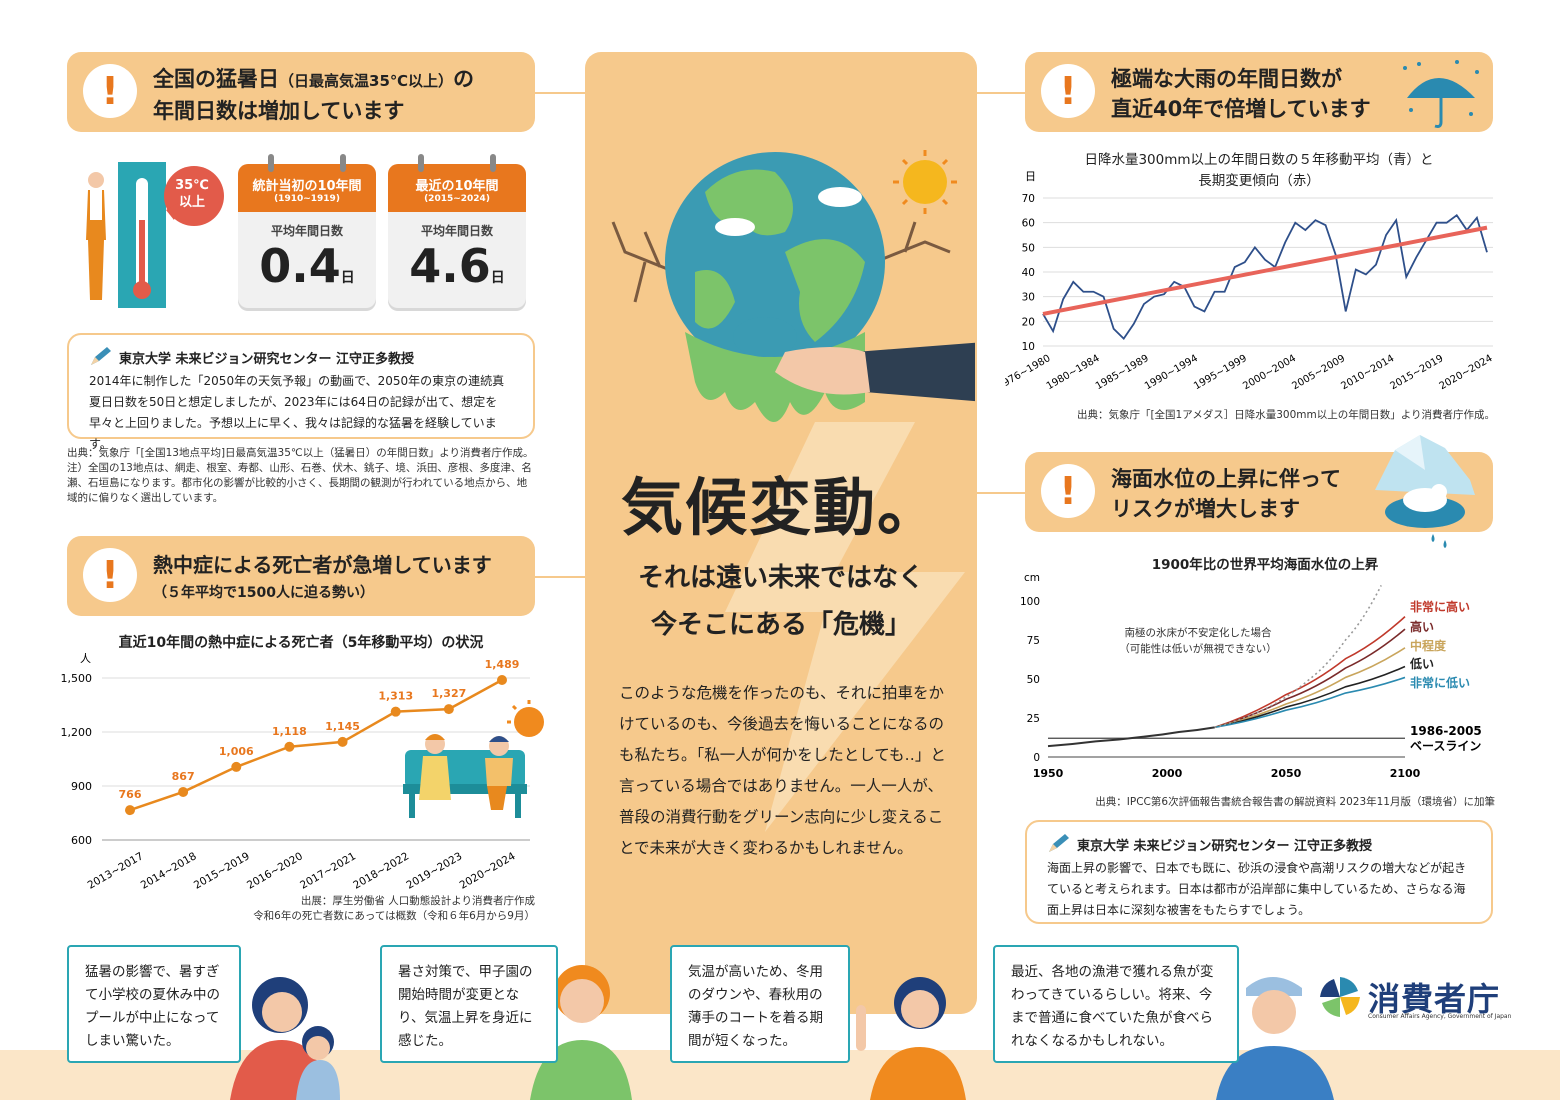 This screenshot has width=1560, height=1100. What do you see at coordinates (1265, 270) in the screenshot?
I see `red-trend-line` at bounding box center [1265, 270].